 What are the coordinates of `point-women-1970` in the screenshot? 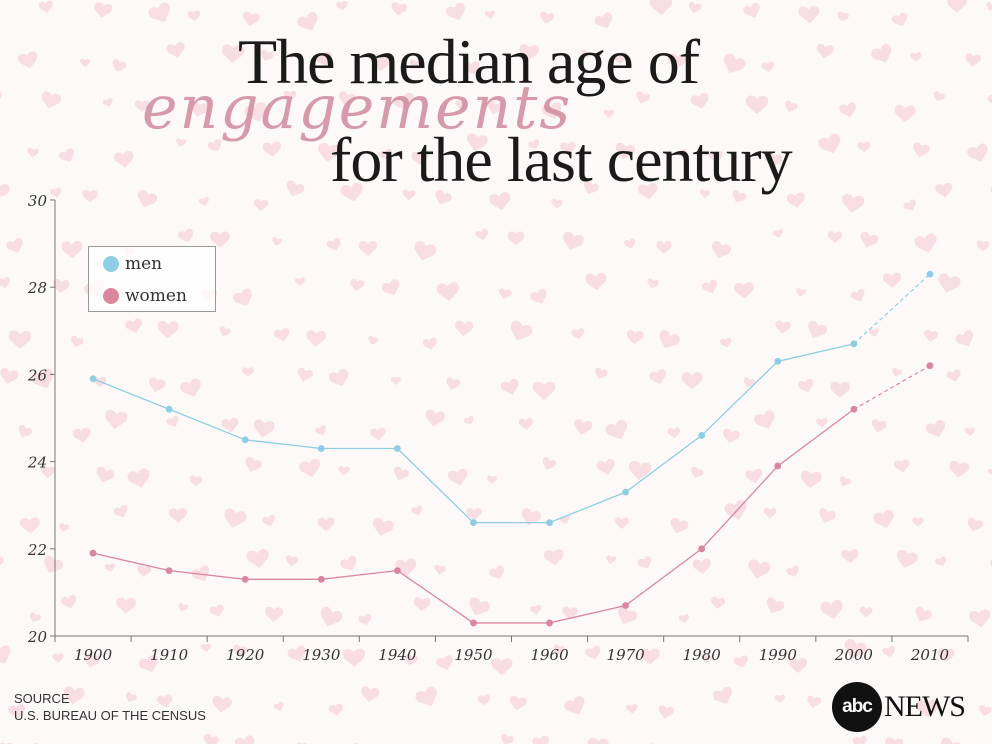 It's located at (626, 605).